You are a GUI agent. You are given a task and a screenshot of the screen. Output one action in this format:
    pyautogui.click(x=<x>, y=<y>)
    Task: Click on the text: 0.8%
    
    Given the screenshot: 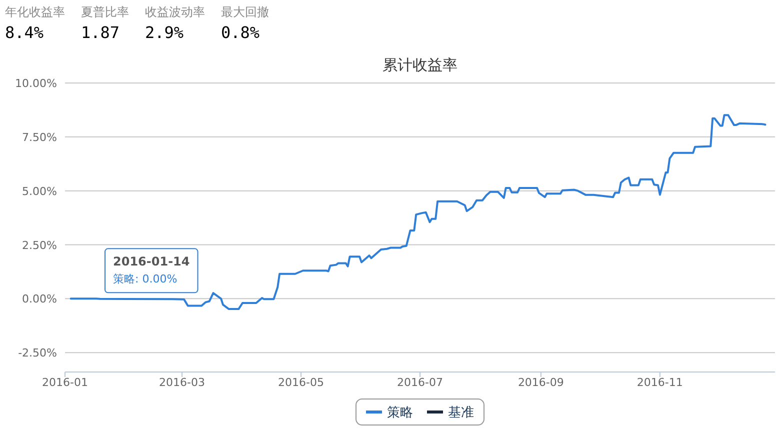 What is the action you would take?
    pyautogui.click(x=240, y=32)
    